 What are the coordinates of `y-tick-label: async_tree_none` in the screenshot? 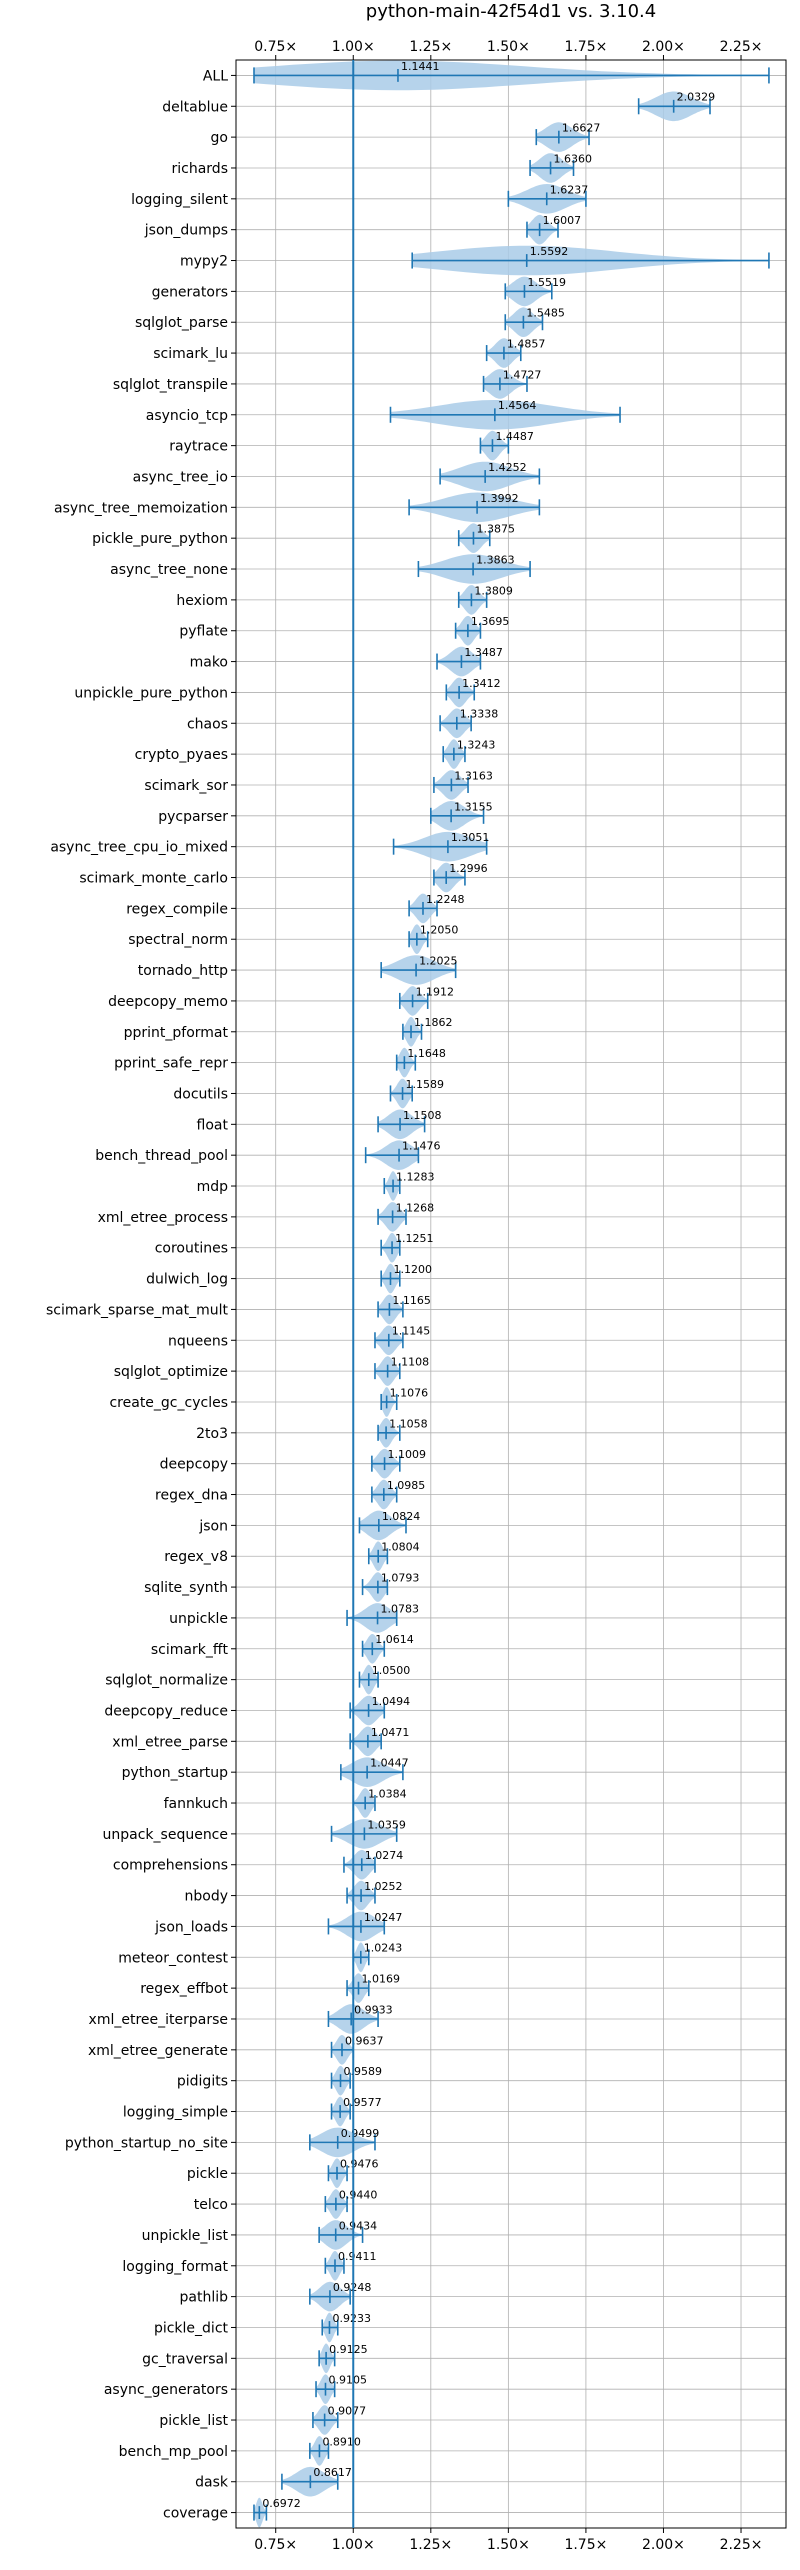 It's located at (169, 570).